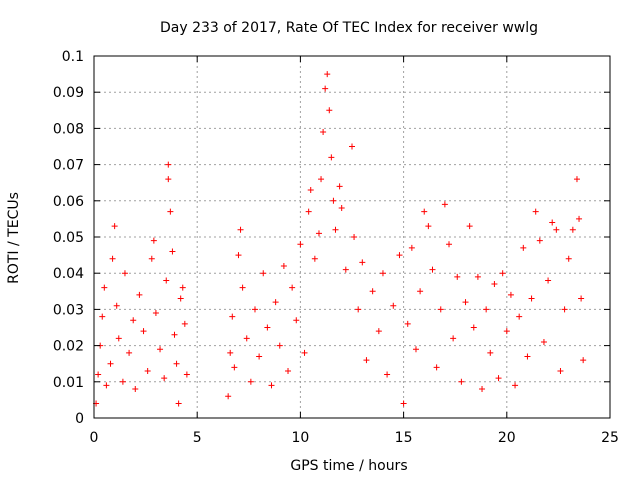 Image resolution: width=640 pixels, height=480 pixels. What do you see at coordinates (79, 419) in the screenshot?
I see `y-tick-label: 0` at bounding box center [79, 419].